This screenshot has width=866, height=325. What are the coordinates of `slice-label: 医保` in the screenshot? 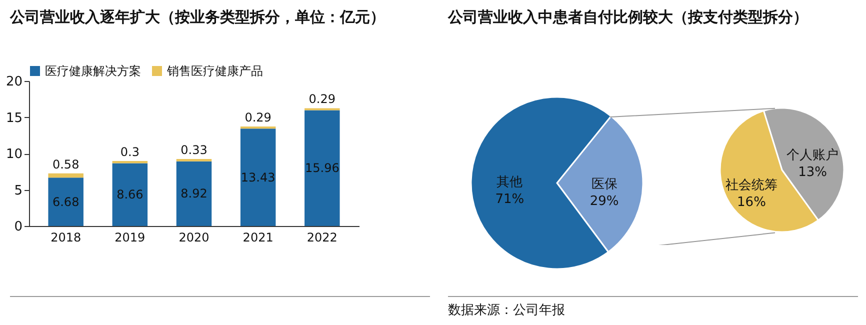 It's located at (604, 184).